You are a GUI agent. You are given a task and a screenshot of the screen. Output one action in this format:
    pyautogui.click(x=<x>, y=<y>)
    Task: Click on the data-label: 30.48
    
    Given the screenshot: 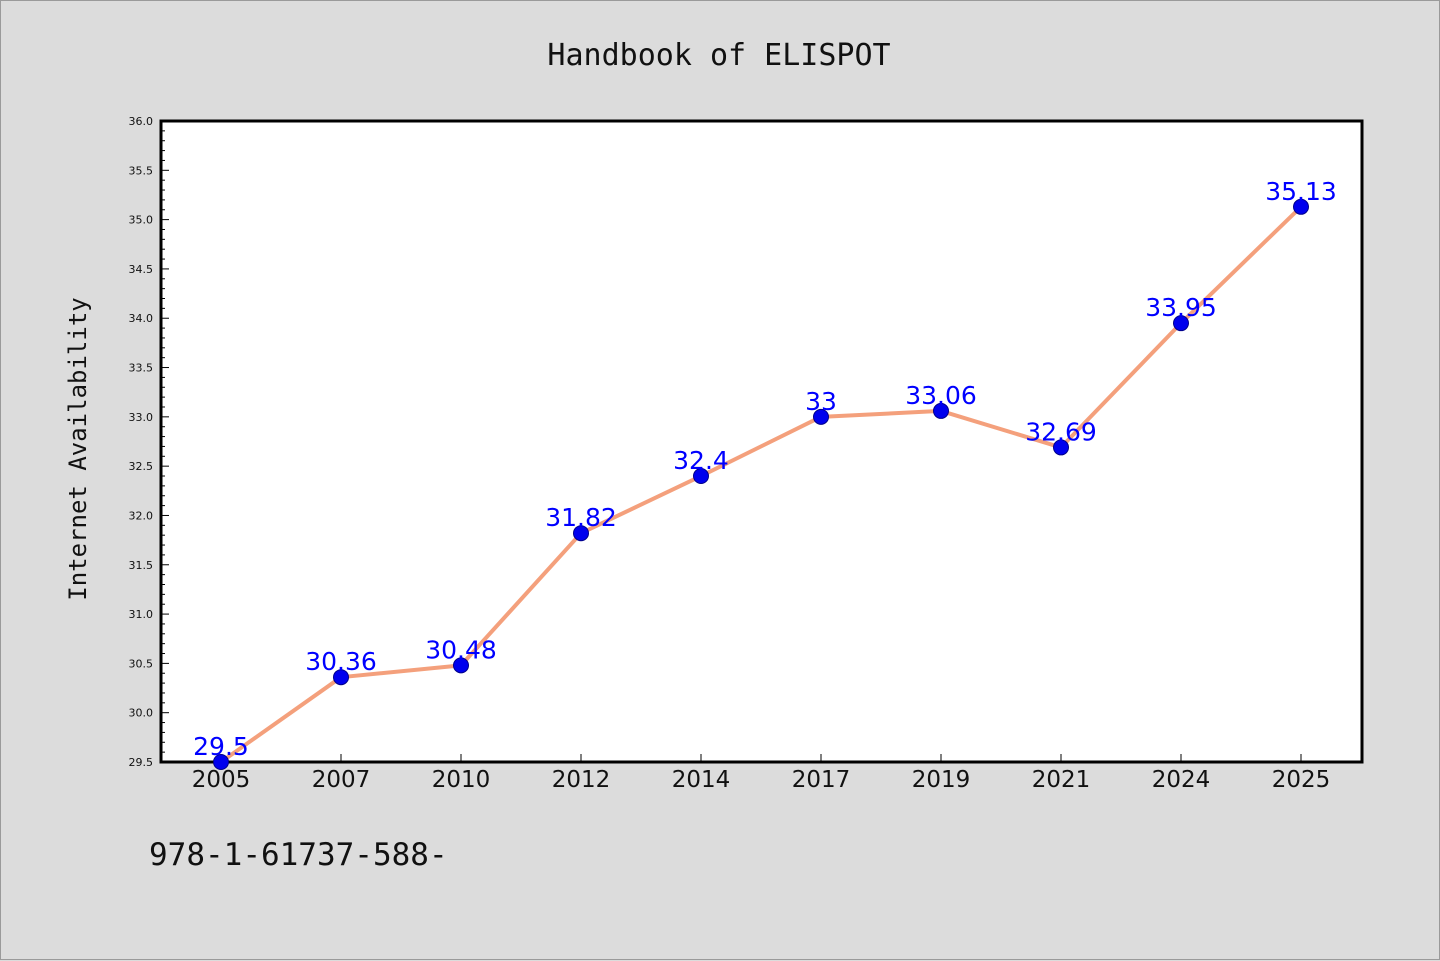 What is the action you would take?
    pyautogui.click(x=461, y=649)
    